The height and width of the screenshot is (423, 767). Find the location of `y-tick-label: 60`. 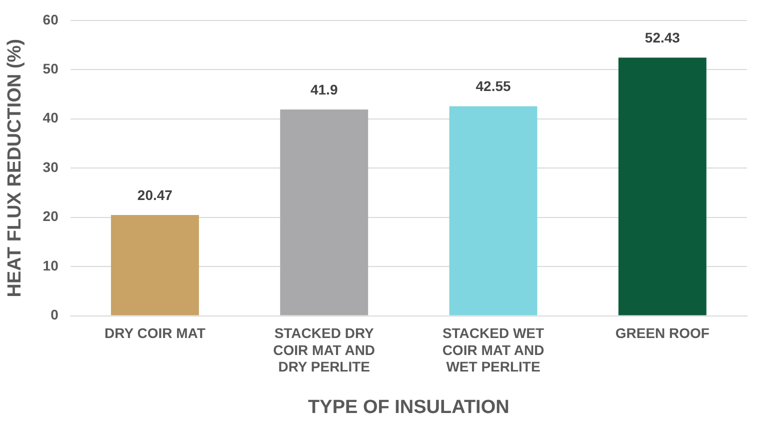

y-tick-label: 60 is located at coordinates (50, 19).